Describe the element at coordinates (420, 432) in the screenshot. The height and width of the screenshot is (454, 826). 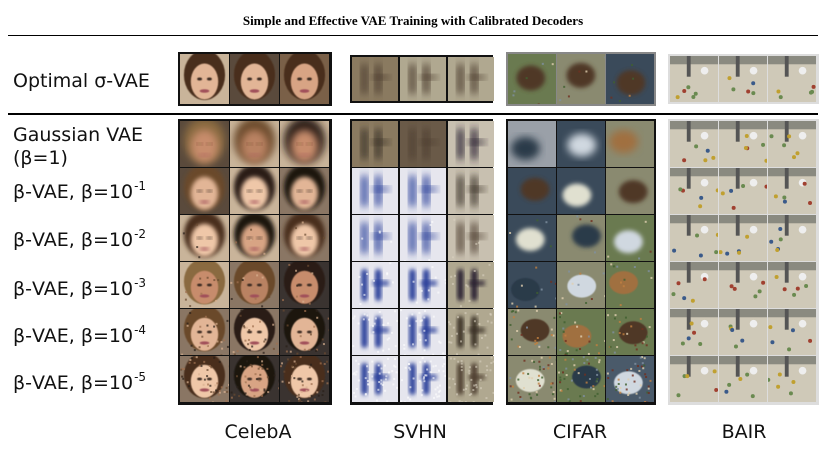
I see `col-label-svhn: SVHN` at that location.